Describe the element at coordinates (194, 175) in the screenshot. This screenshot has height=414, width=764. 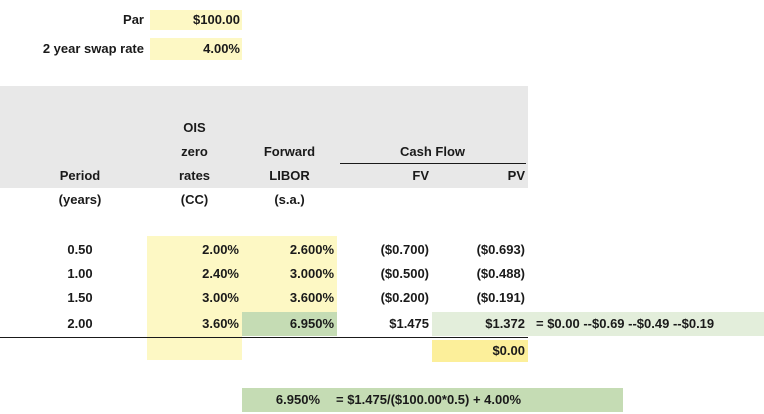
I see `ois-header-line3: rates` at that location.